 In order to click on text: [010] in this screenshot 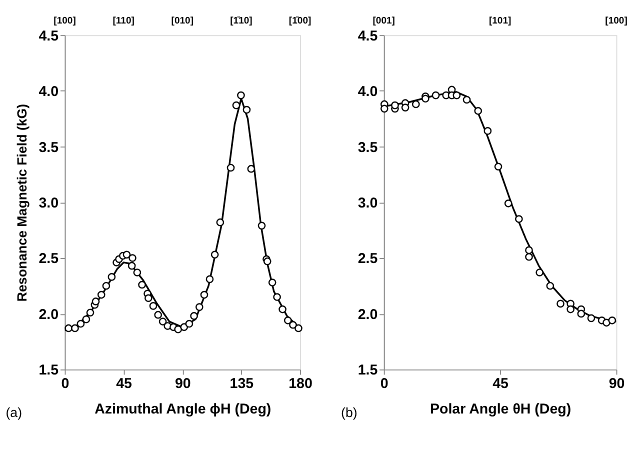, I will do `click(182, 21)`.